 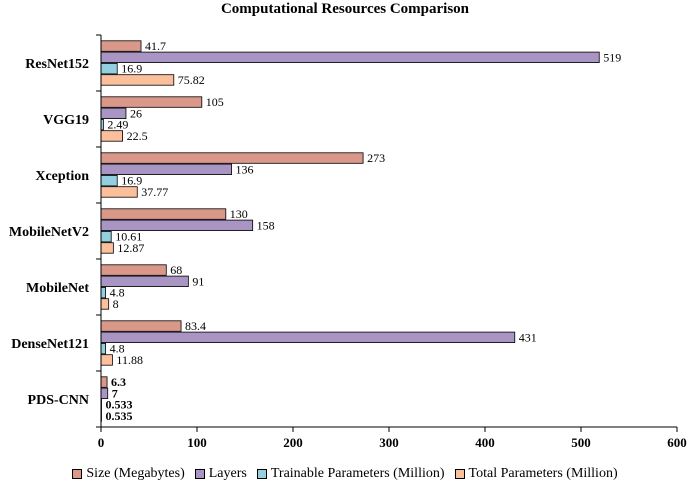 I want to click on data-label-densenet121-layers: 431, so click(x=528, y=337).